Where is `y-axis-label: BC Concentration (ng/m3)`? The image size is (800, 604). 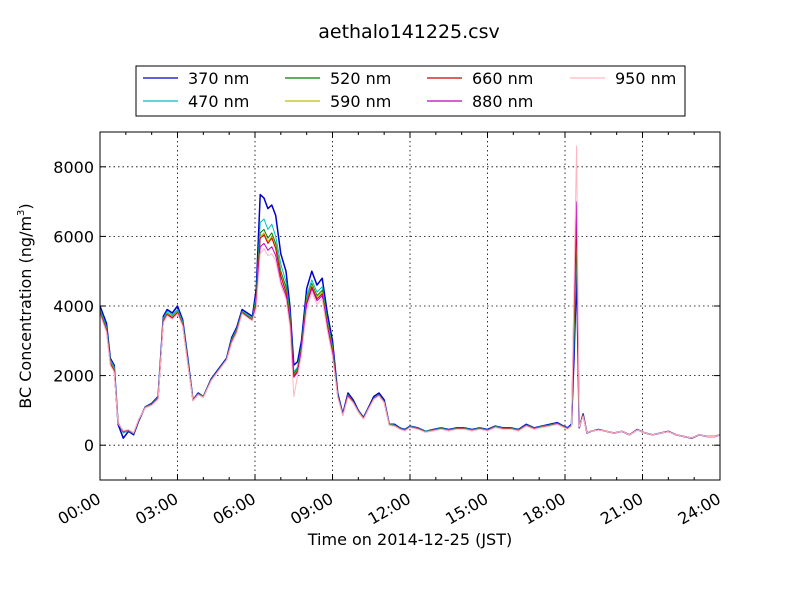
y-axis-label: BC Concentration (ng/m3) is located at coordinates (25, 305).